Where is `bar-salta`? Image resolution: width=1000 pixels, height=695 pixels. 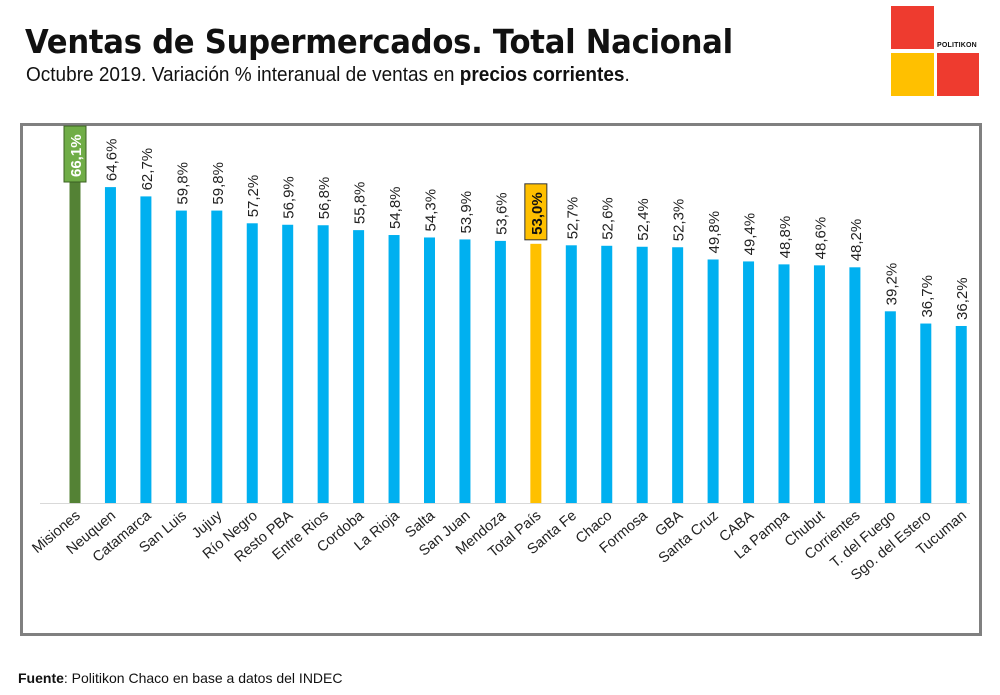
bar-salta is located at coordinates (429, 370).